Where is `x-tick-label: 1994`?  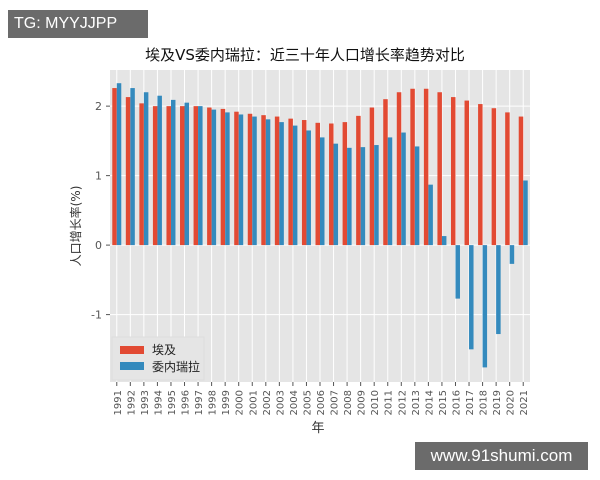 x-tick-label: 1994 is located at coordinates (158, 402).